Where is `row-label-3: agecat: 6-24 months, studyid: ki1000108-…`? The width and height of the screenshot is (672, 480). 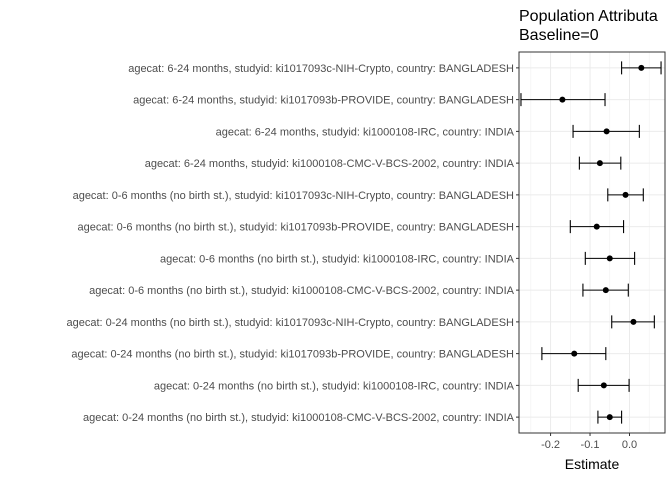
row-label-3: agecat: 6-24 months, studyid: ki1000108-… is located at coordinates (330, 164).